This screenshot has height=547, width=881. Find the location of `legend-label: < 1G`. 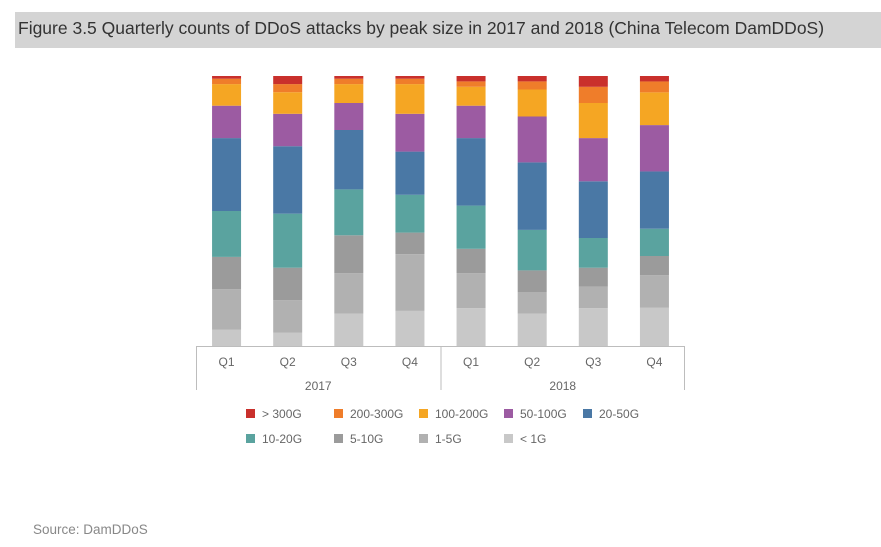

legend-label: < 1G is located at coordinates (533, 439).